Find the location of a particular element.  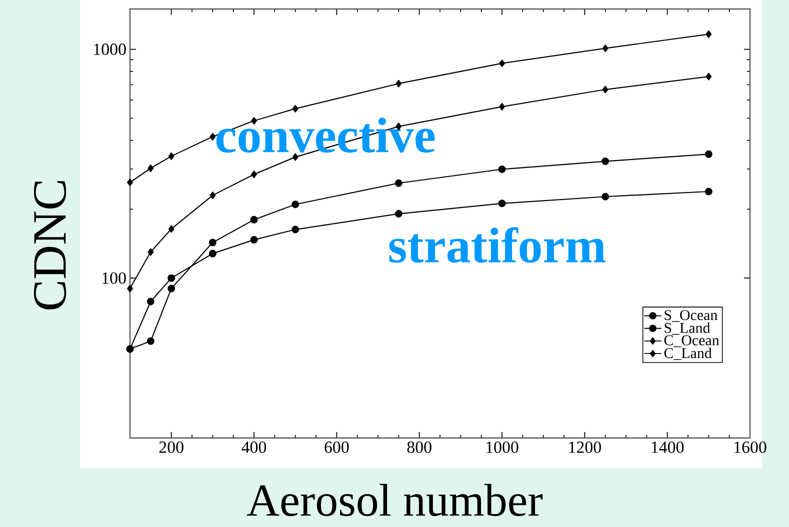

x-tick-label: 800 is located at coordinates (419, 447).